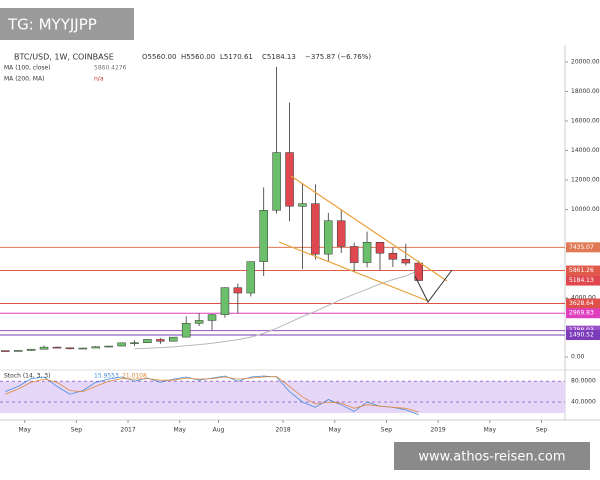 The width and height of the screenshot is (600, 480). What do you see at coordinates (276, 310) in the screenshot?
I see `ma-line` at bounding box center [276, 310].